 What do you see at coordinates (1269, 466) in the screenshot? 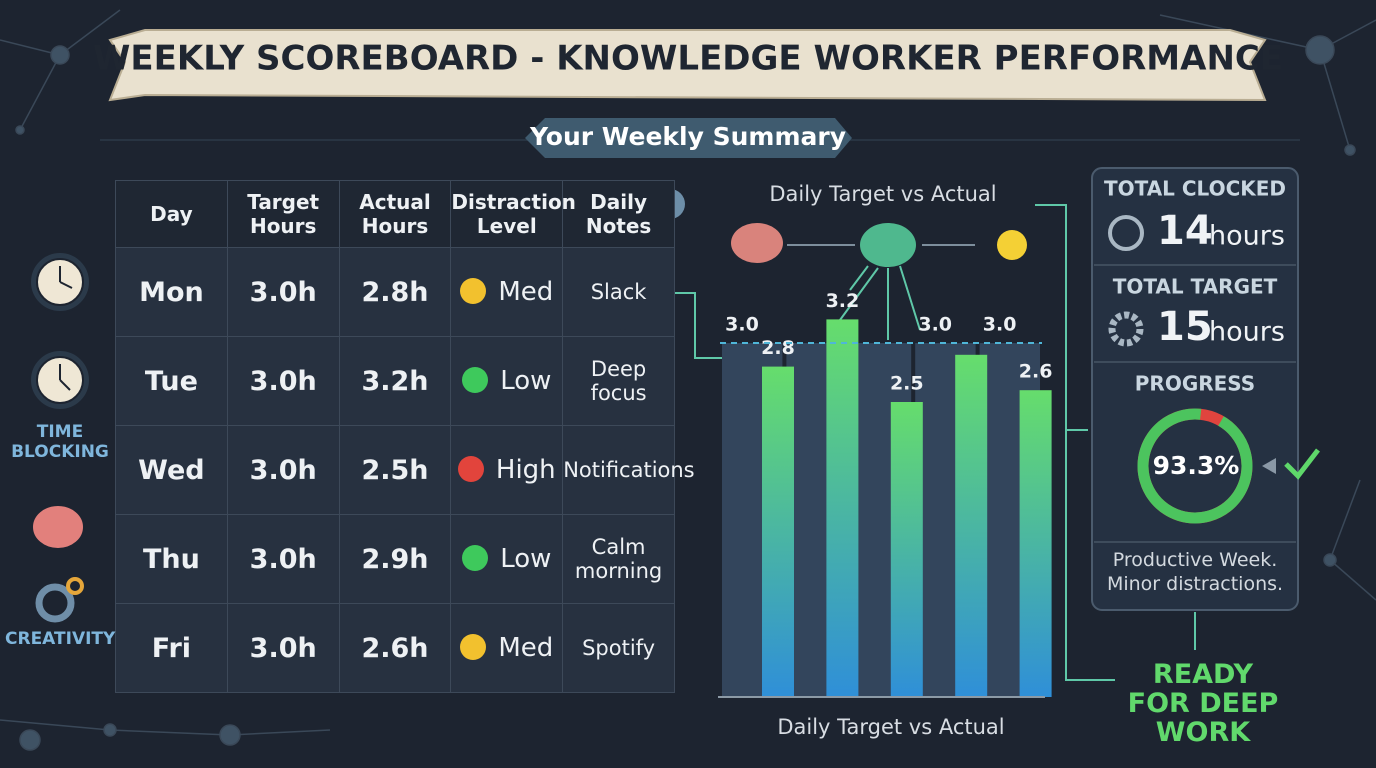
I see `pointer` at bounding box center [1269, 466].